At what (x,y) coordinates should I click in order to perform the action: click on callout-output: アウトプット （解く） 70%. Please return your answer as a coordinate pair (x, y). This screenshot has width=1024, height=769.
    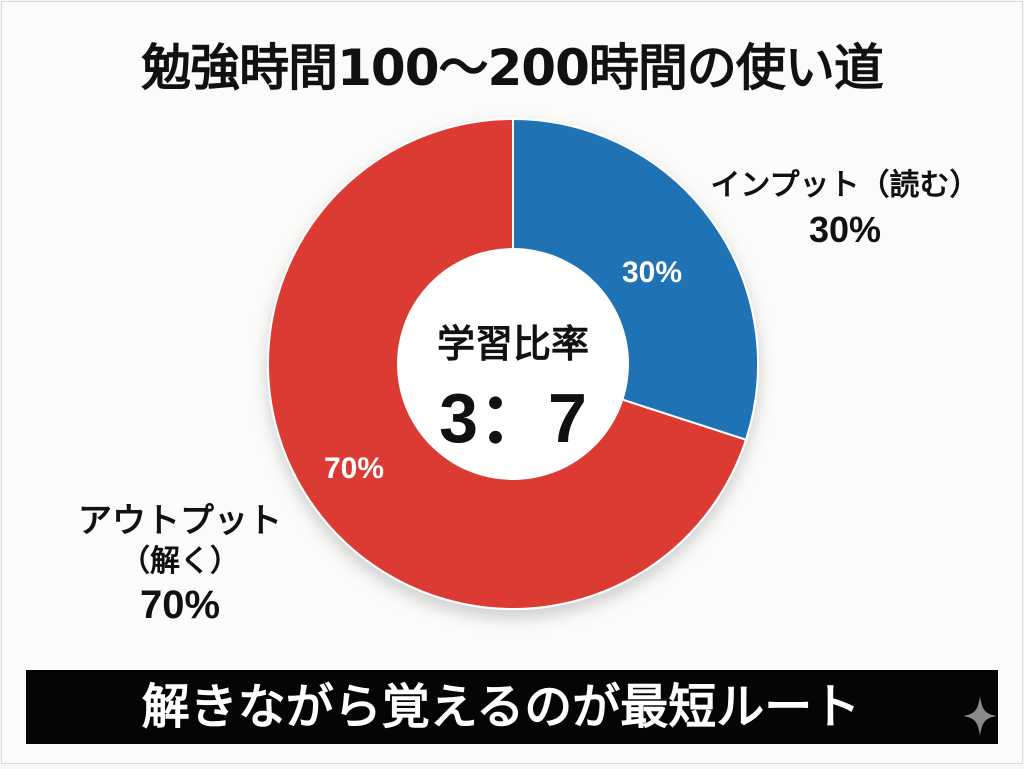
    Looking at the image, I should click on (180, 564).